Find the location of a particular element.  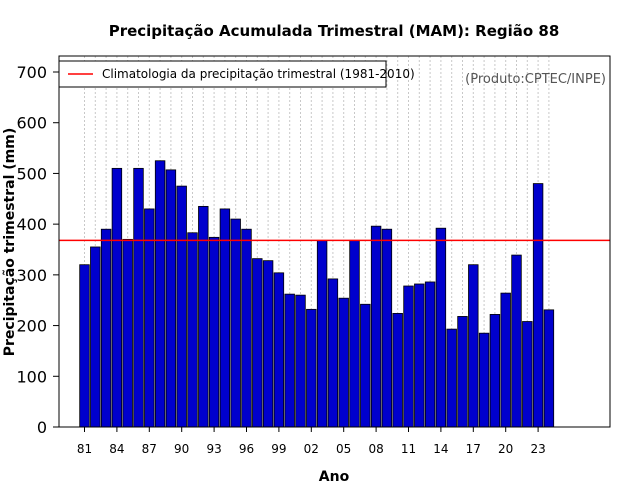

x-tick-label: 96 is located at coordinates (246, 449).